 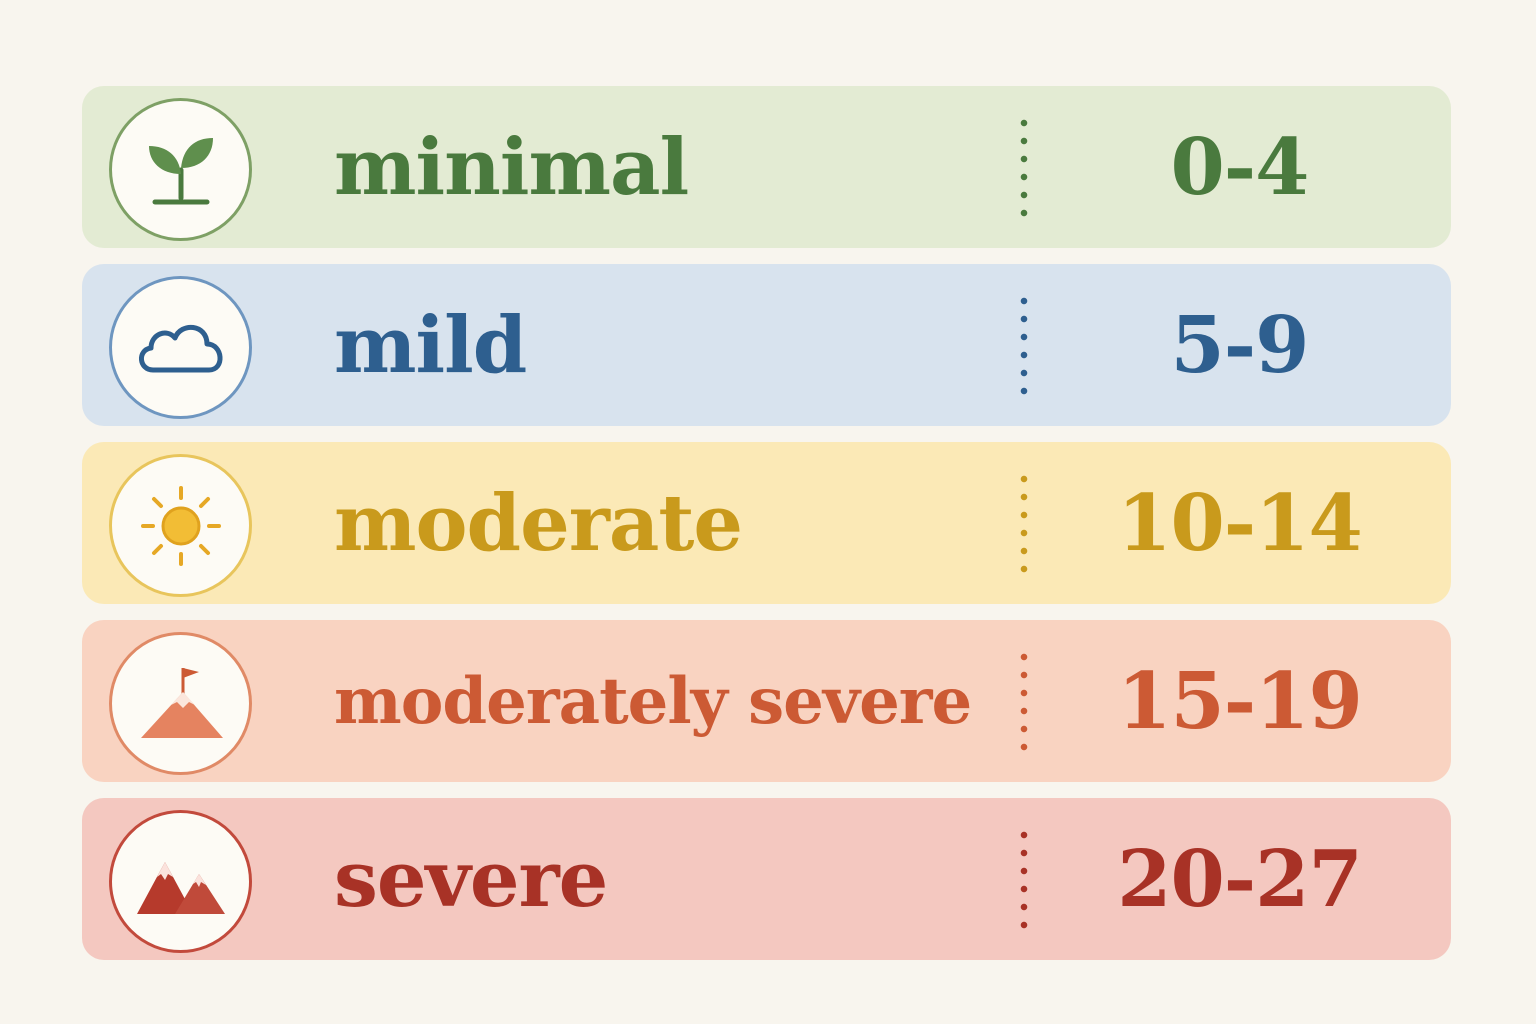 What do you see at coordinates (180, 169) in the screenshot?
I see `sprout-icon` at bounding box center [180, 169].